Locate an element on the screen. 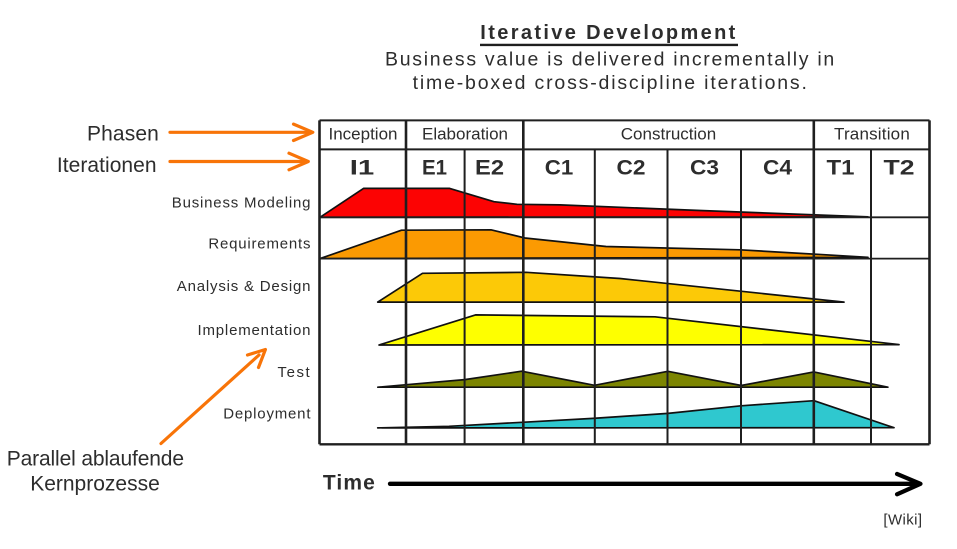 This screenshot has height=549, width=957. svg-text: T1 is located at coordinates (841, 167).